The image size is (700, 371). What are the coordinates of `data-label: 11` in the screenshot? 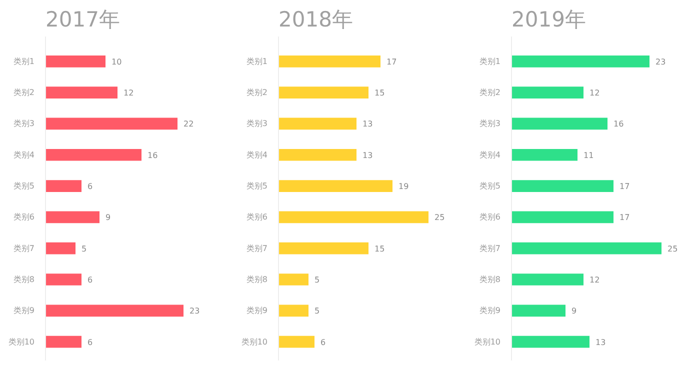 It's located at (589, 155).